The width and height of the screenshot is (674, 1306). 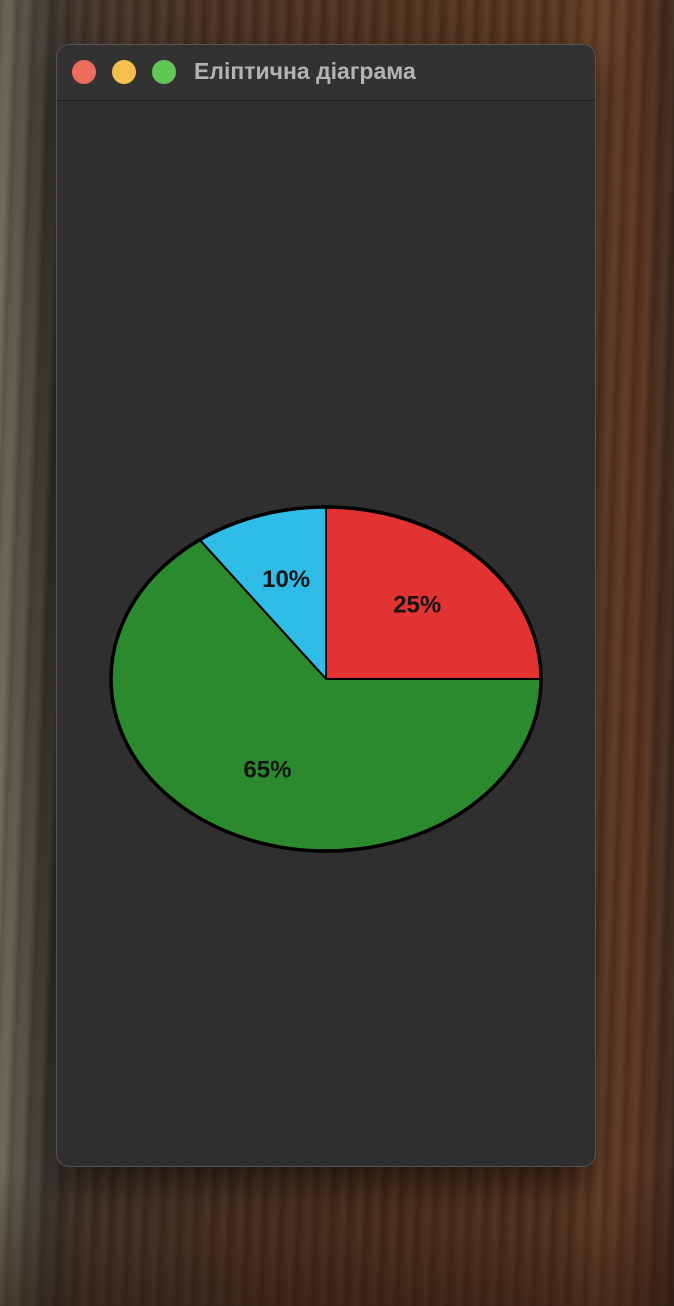 I want to click on close-button, so click(x=84, y=72).